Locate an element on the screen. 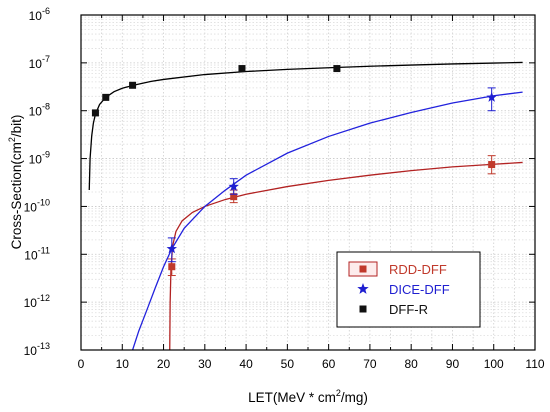 This screenshot has width=550, height=412. y-tick-label: 10⁻⁷ is located at coordinates (39, 62).